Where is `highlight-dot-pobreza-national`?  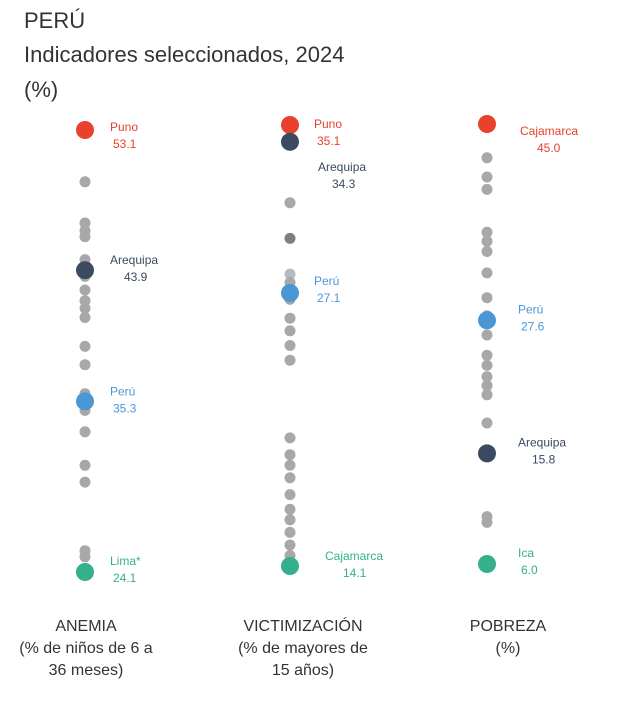 highlight-dot-pobreza-national is located at coordinates (487, 320).